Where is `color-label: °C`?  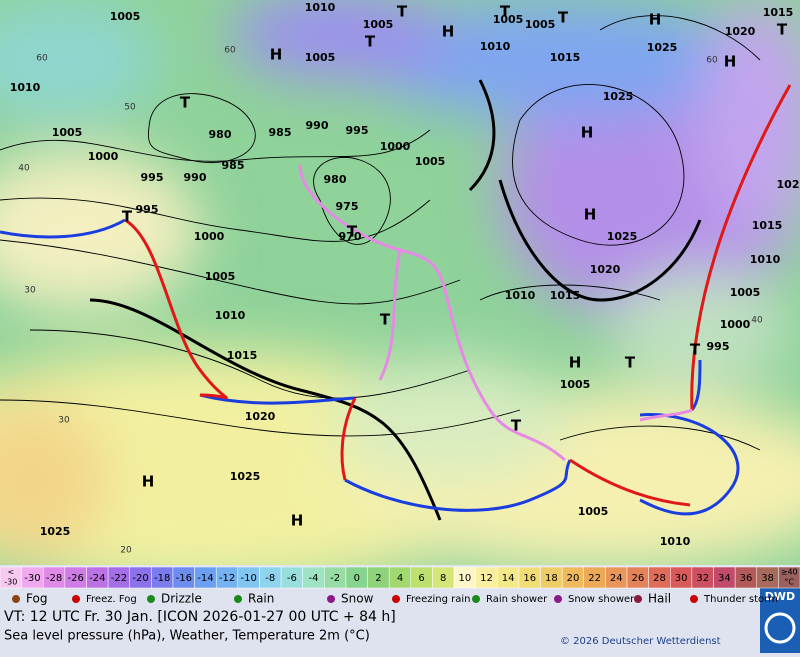
color-label: °C is located at coordinates (789, 582).